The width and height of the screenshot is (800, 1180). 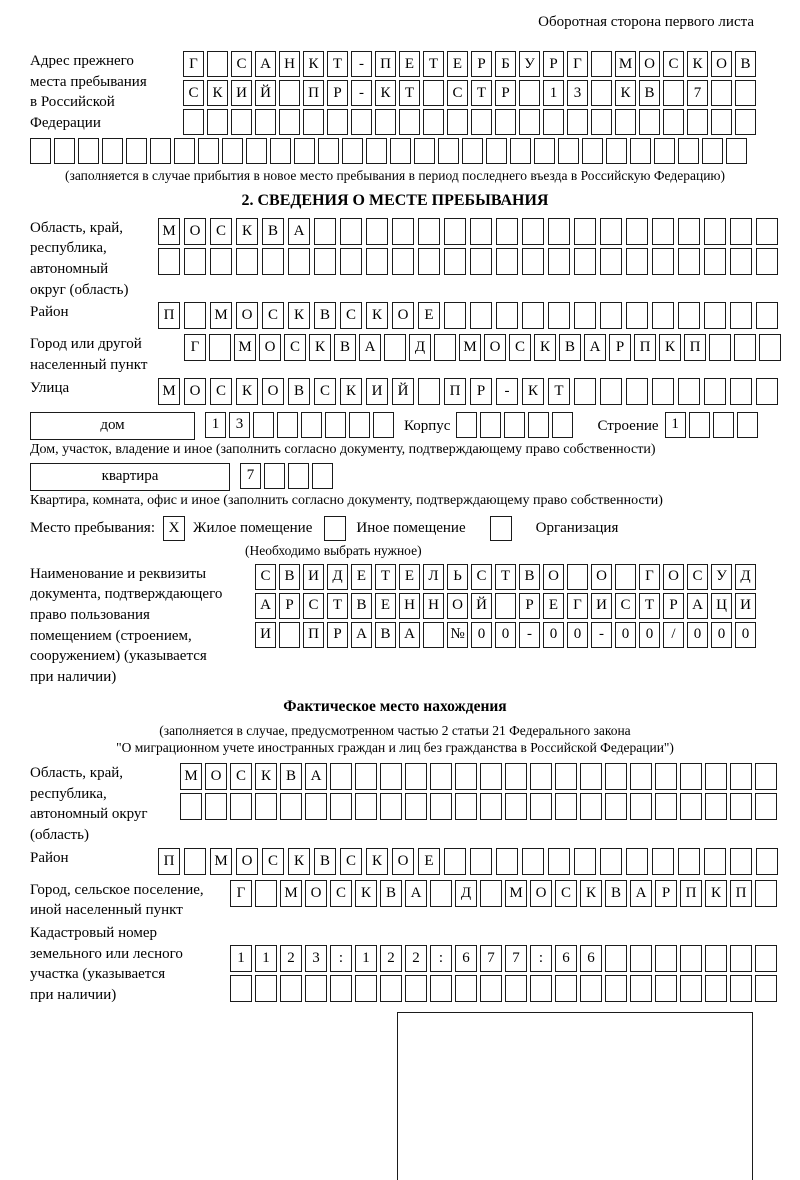 I want to click on form-cell: Е, so click(x=385, y=605).